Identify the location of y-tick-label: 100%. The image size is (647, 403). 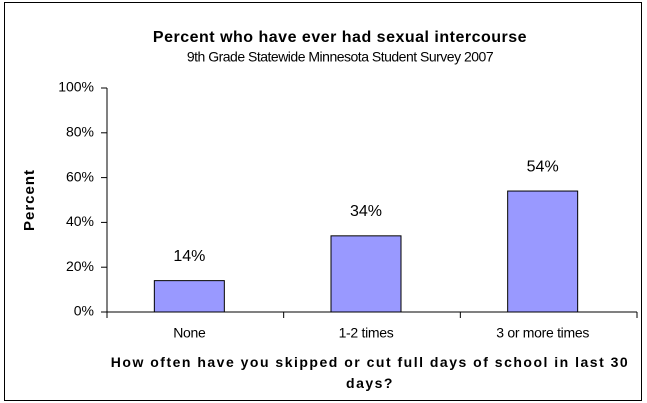
(76, 87).